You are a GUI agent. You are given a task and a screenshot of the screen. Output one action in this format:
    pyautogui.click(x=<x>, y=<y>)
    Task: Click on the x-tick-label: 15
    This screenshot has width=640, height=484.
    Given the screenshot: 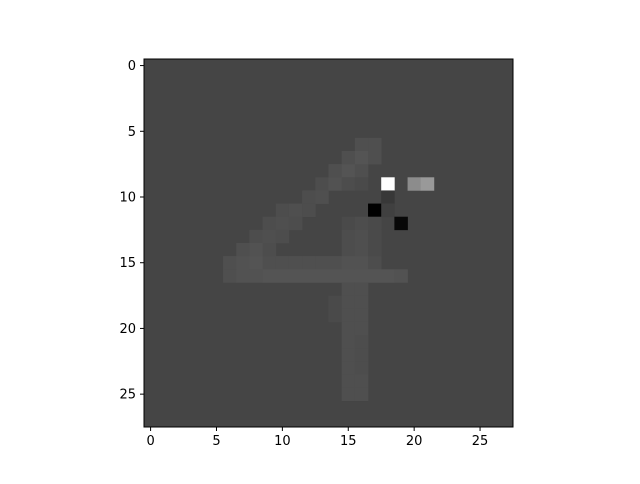 What is the action you would take?
    pyautogui.click(x=348, y=441)
    